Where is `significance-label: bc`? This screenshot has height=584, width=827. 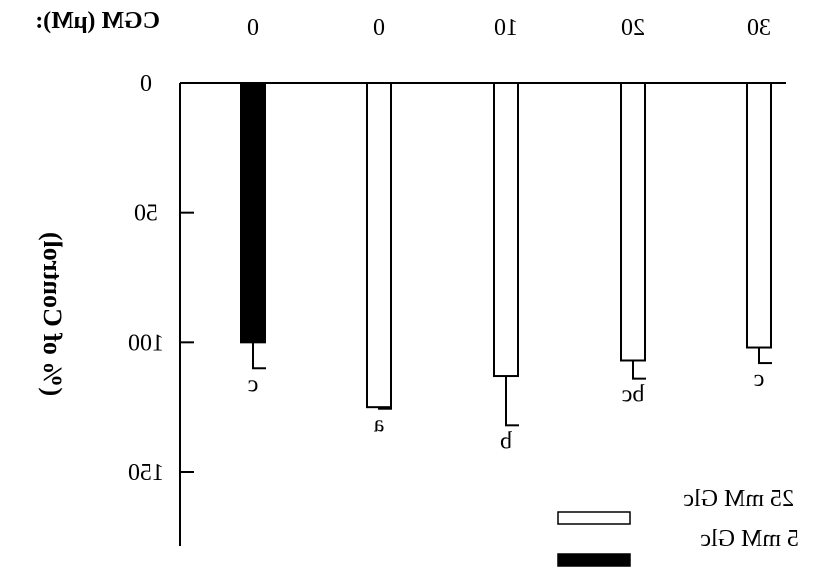 significance-label: bc is located at coordinates (633, 395).